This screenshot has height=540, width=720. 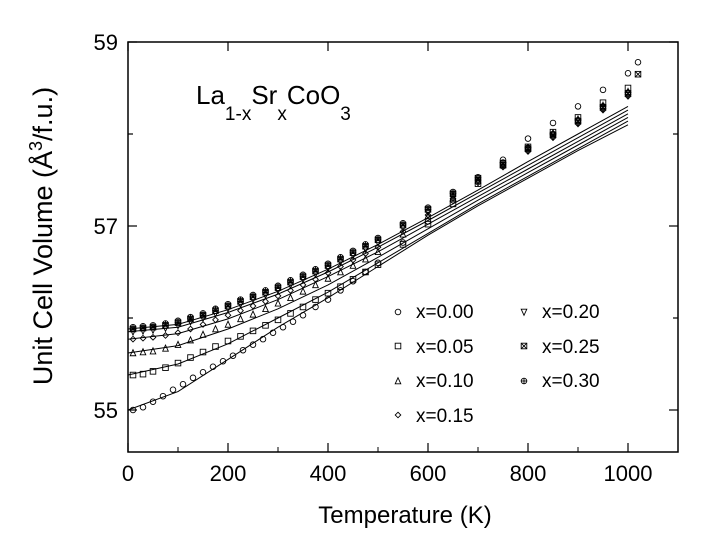 I want to click on legend-label-x025: x=0.25, so click(x=571, y=347).